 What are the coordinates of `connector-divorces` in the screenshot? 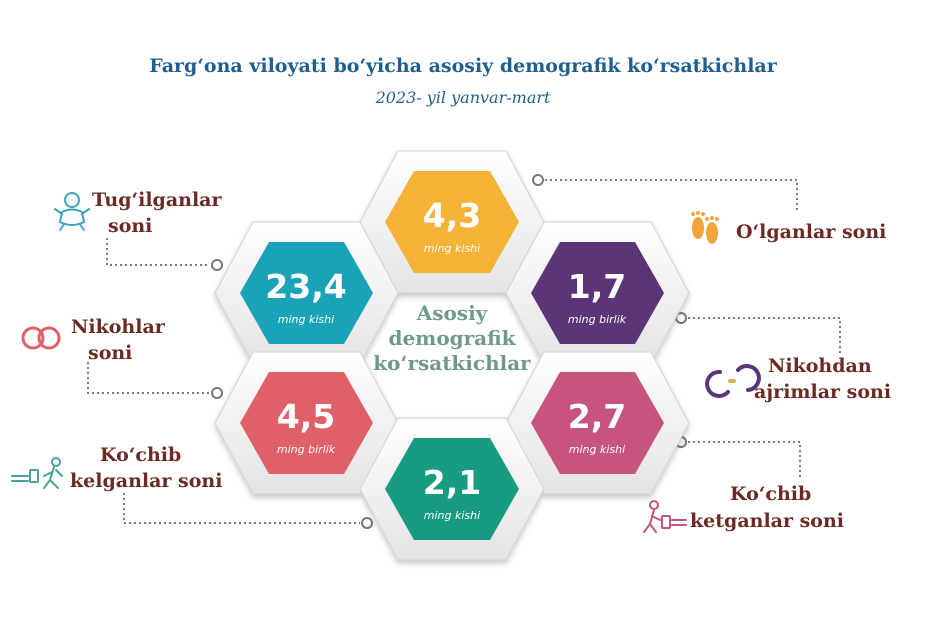 It's located at (764, 336).